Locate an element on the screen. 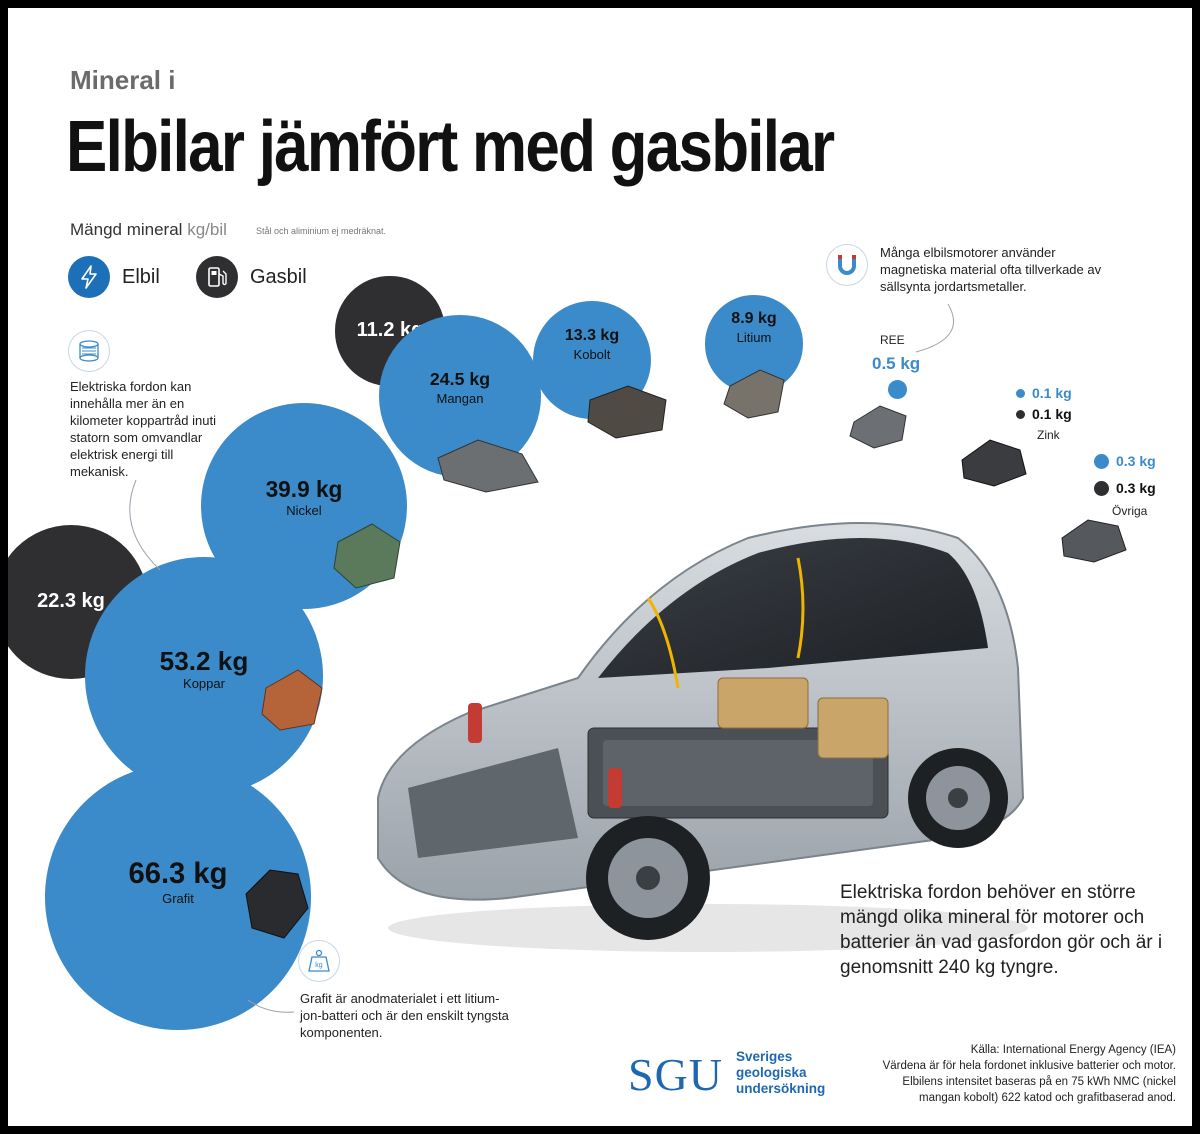  legend-elbil-label: Elbil is located at coordinates (141, 276).